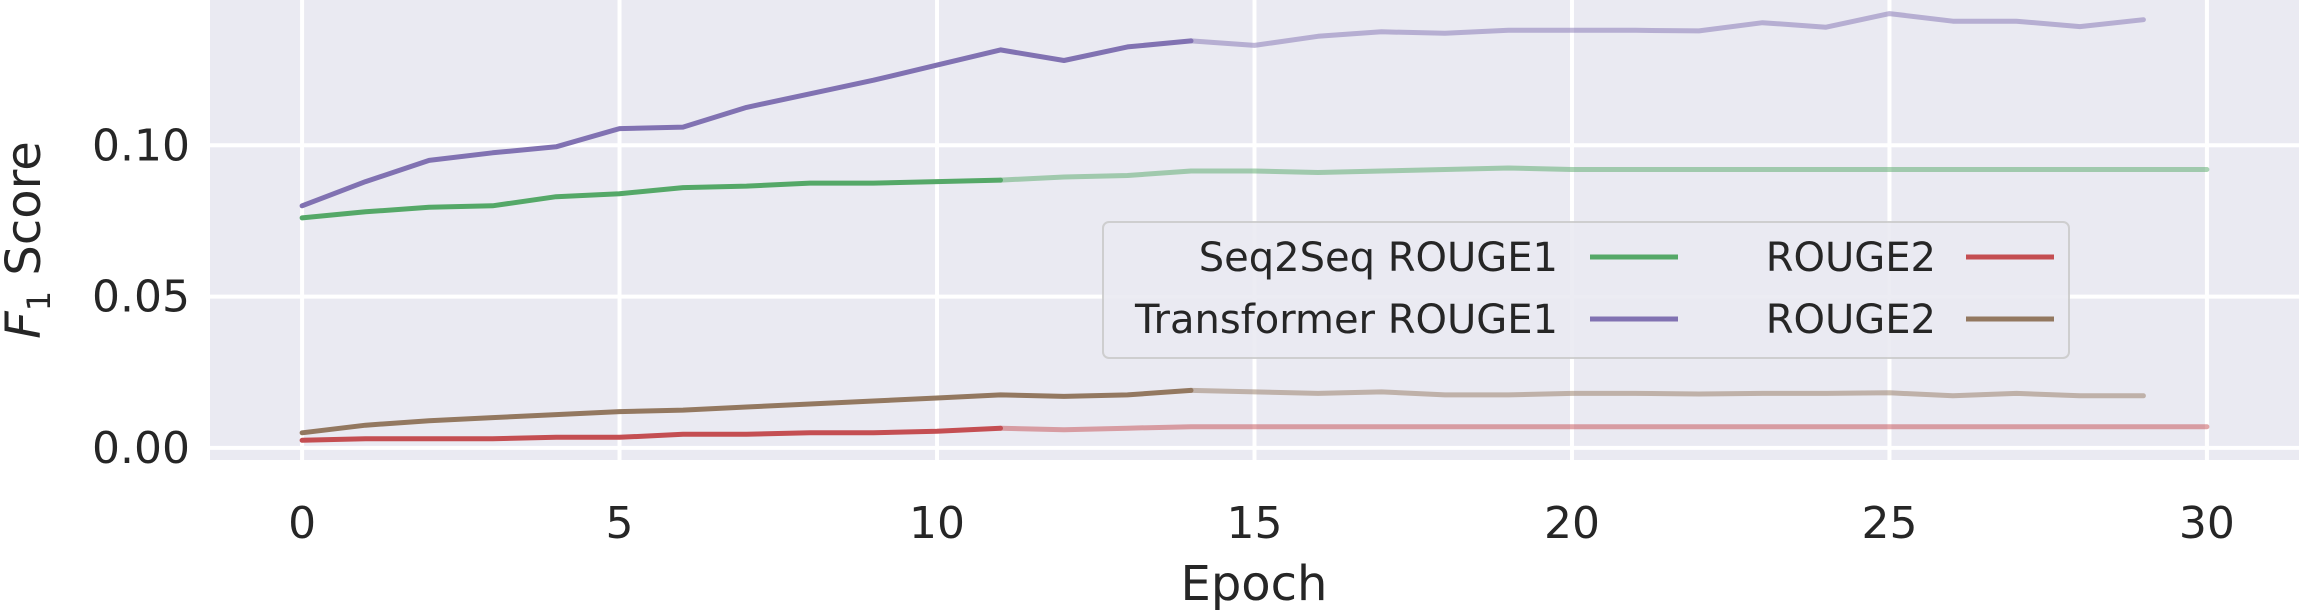  What do you see at coordinates (620, 523) in the screenshot?
I see `x-tick-label: 5` at bounding box center [620, 523].